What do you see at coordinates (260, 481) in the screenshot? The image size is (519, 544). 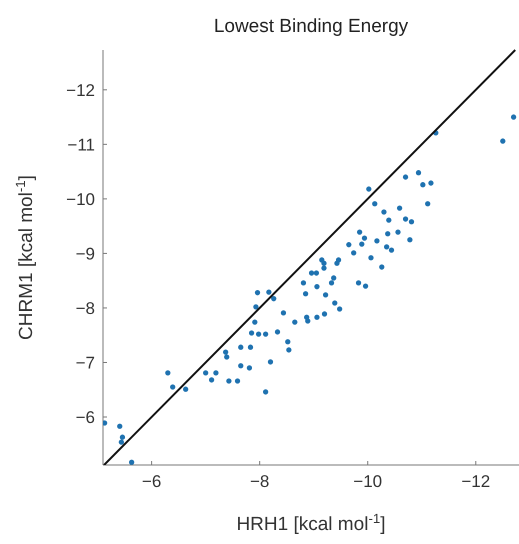 I see `x-tick-label: −8` at bounding box center [260, 481].